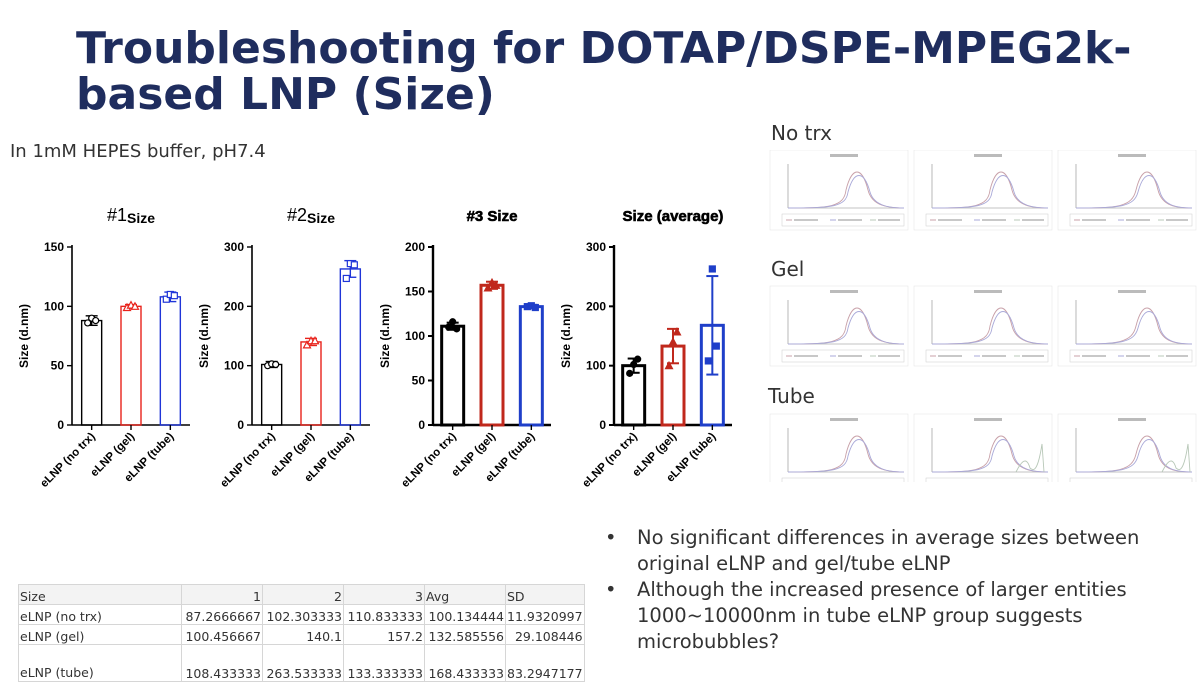 The height and width of the screenshot is (682, 1200). What do you see at coordinates (791, 396) in the screenshot?
I see `thumb-label-tube: Tube` at bounding box center [791, 396].